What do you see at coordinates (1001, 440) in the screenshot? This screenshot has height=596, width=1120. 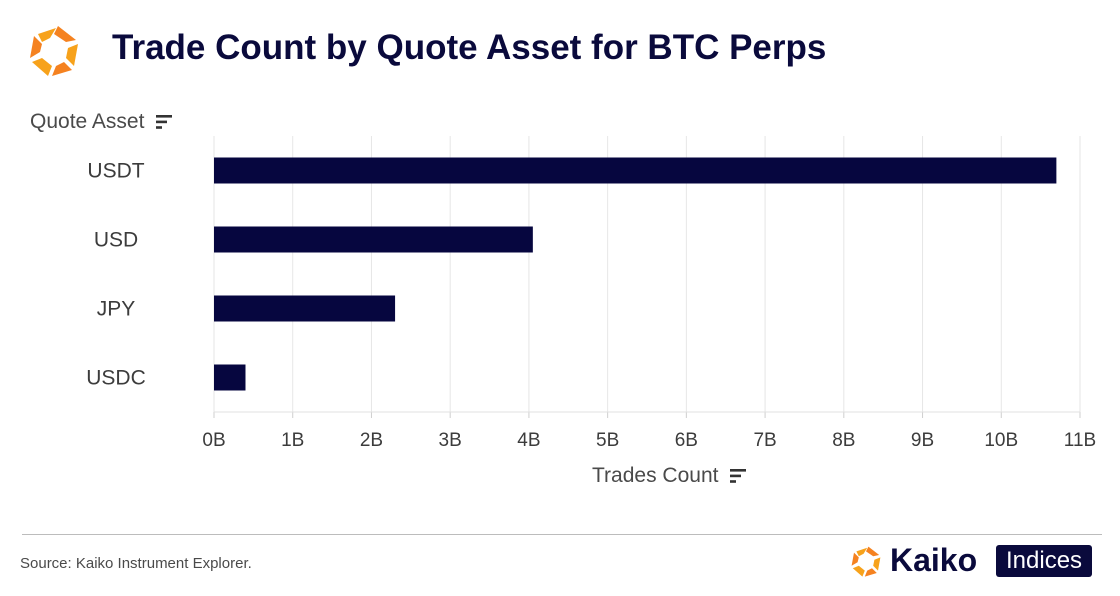 I see `x-tick-label: 10B` at bounding box center [1001, 440].